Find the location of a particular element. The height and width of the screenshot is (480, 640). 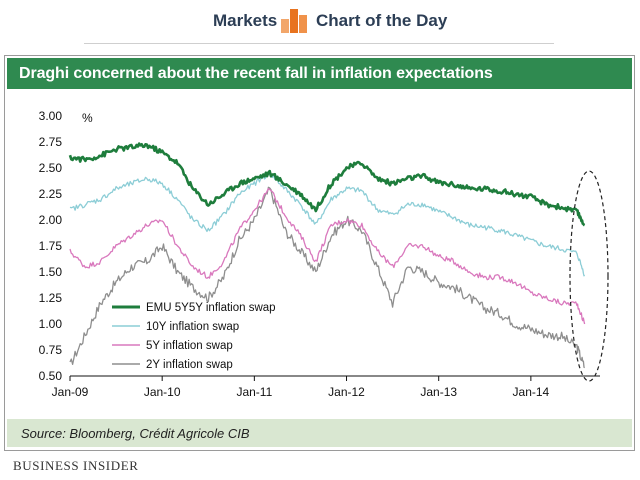

header-divider is located at coordinates (319, 43).